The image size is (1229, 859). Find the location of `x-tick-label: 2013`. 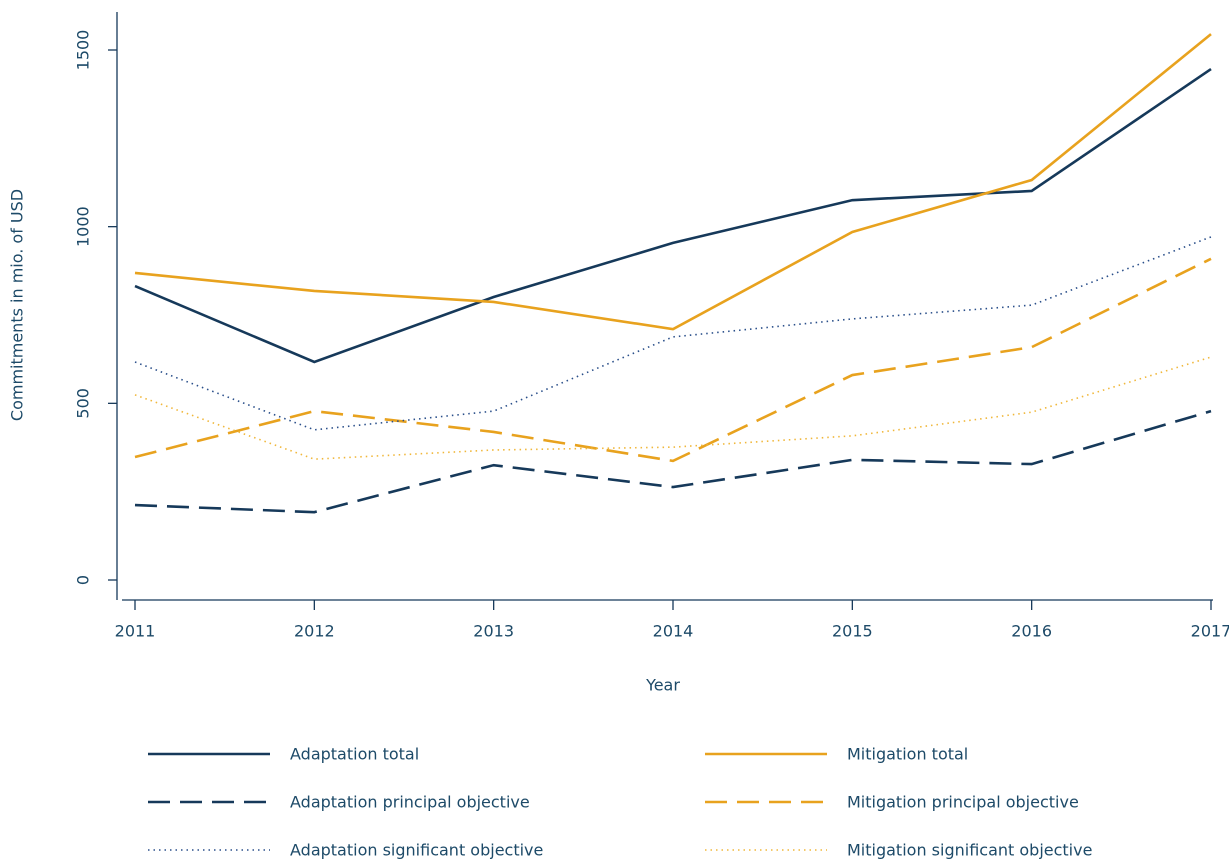

x-tick-label: 2013 is located at coordinates (493, 631).